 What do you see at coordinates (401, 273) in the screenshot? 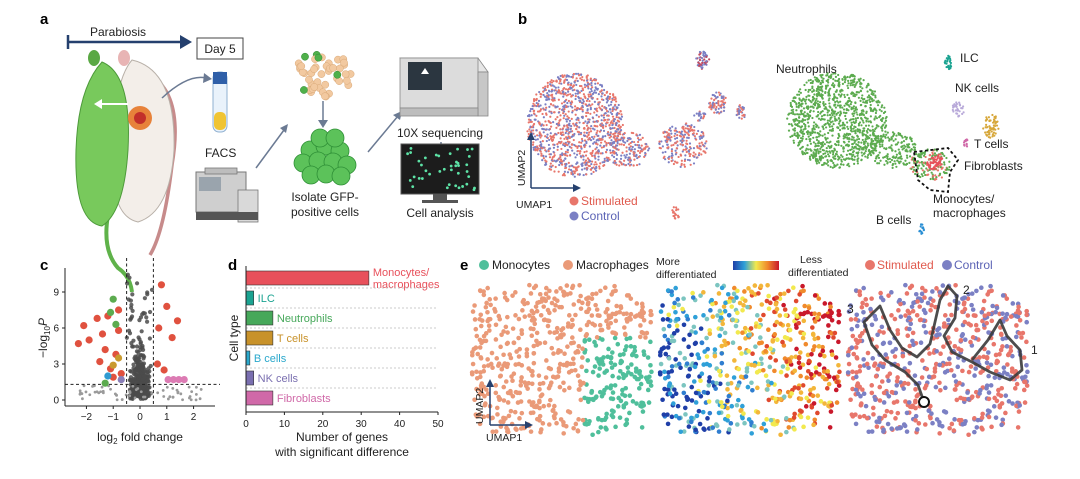
I see `bar-category-label: Monocytes/` at bounding box center [401, 273].